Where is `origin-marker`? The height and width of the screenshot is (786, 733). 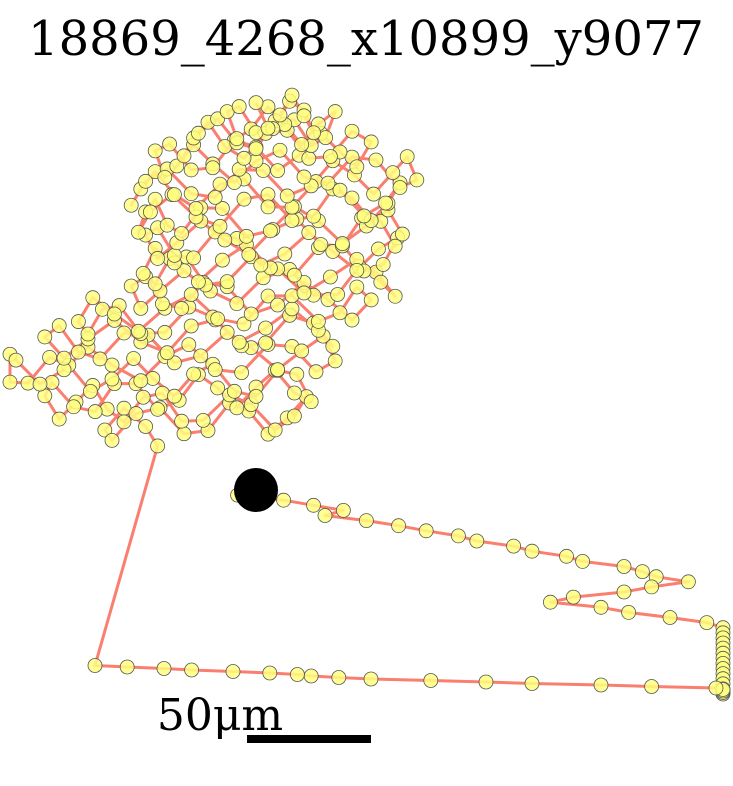
origin-marker is located at coordinates (256, 490).